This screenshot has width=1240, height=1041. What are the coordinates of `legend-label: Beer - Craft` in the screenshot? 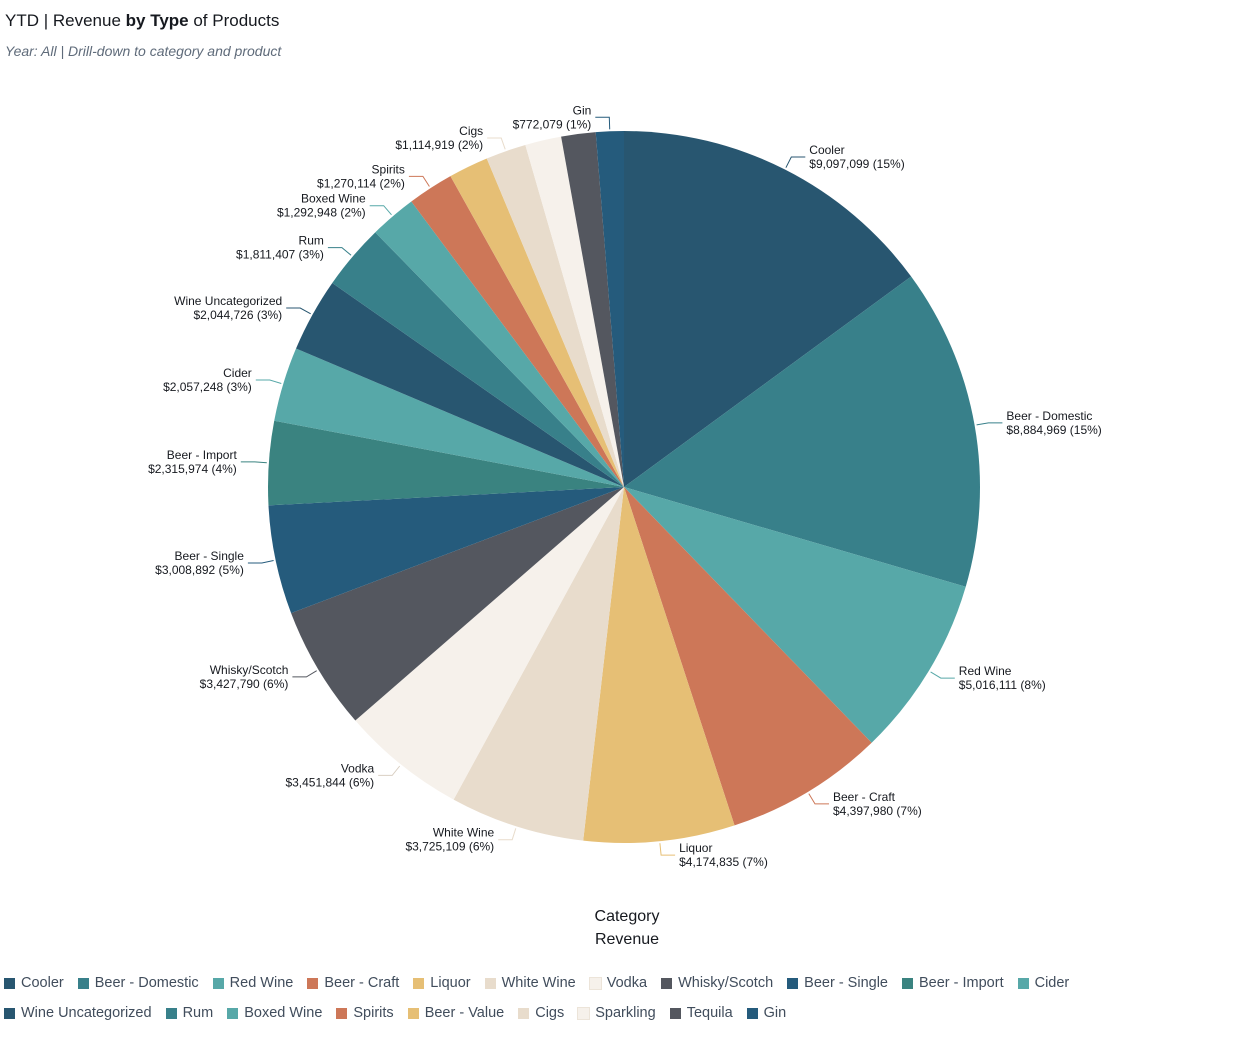 It's located at (362, 983).